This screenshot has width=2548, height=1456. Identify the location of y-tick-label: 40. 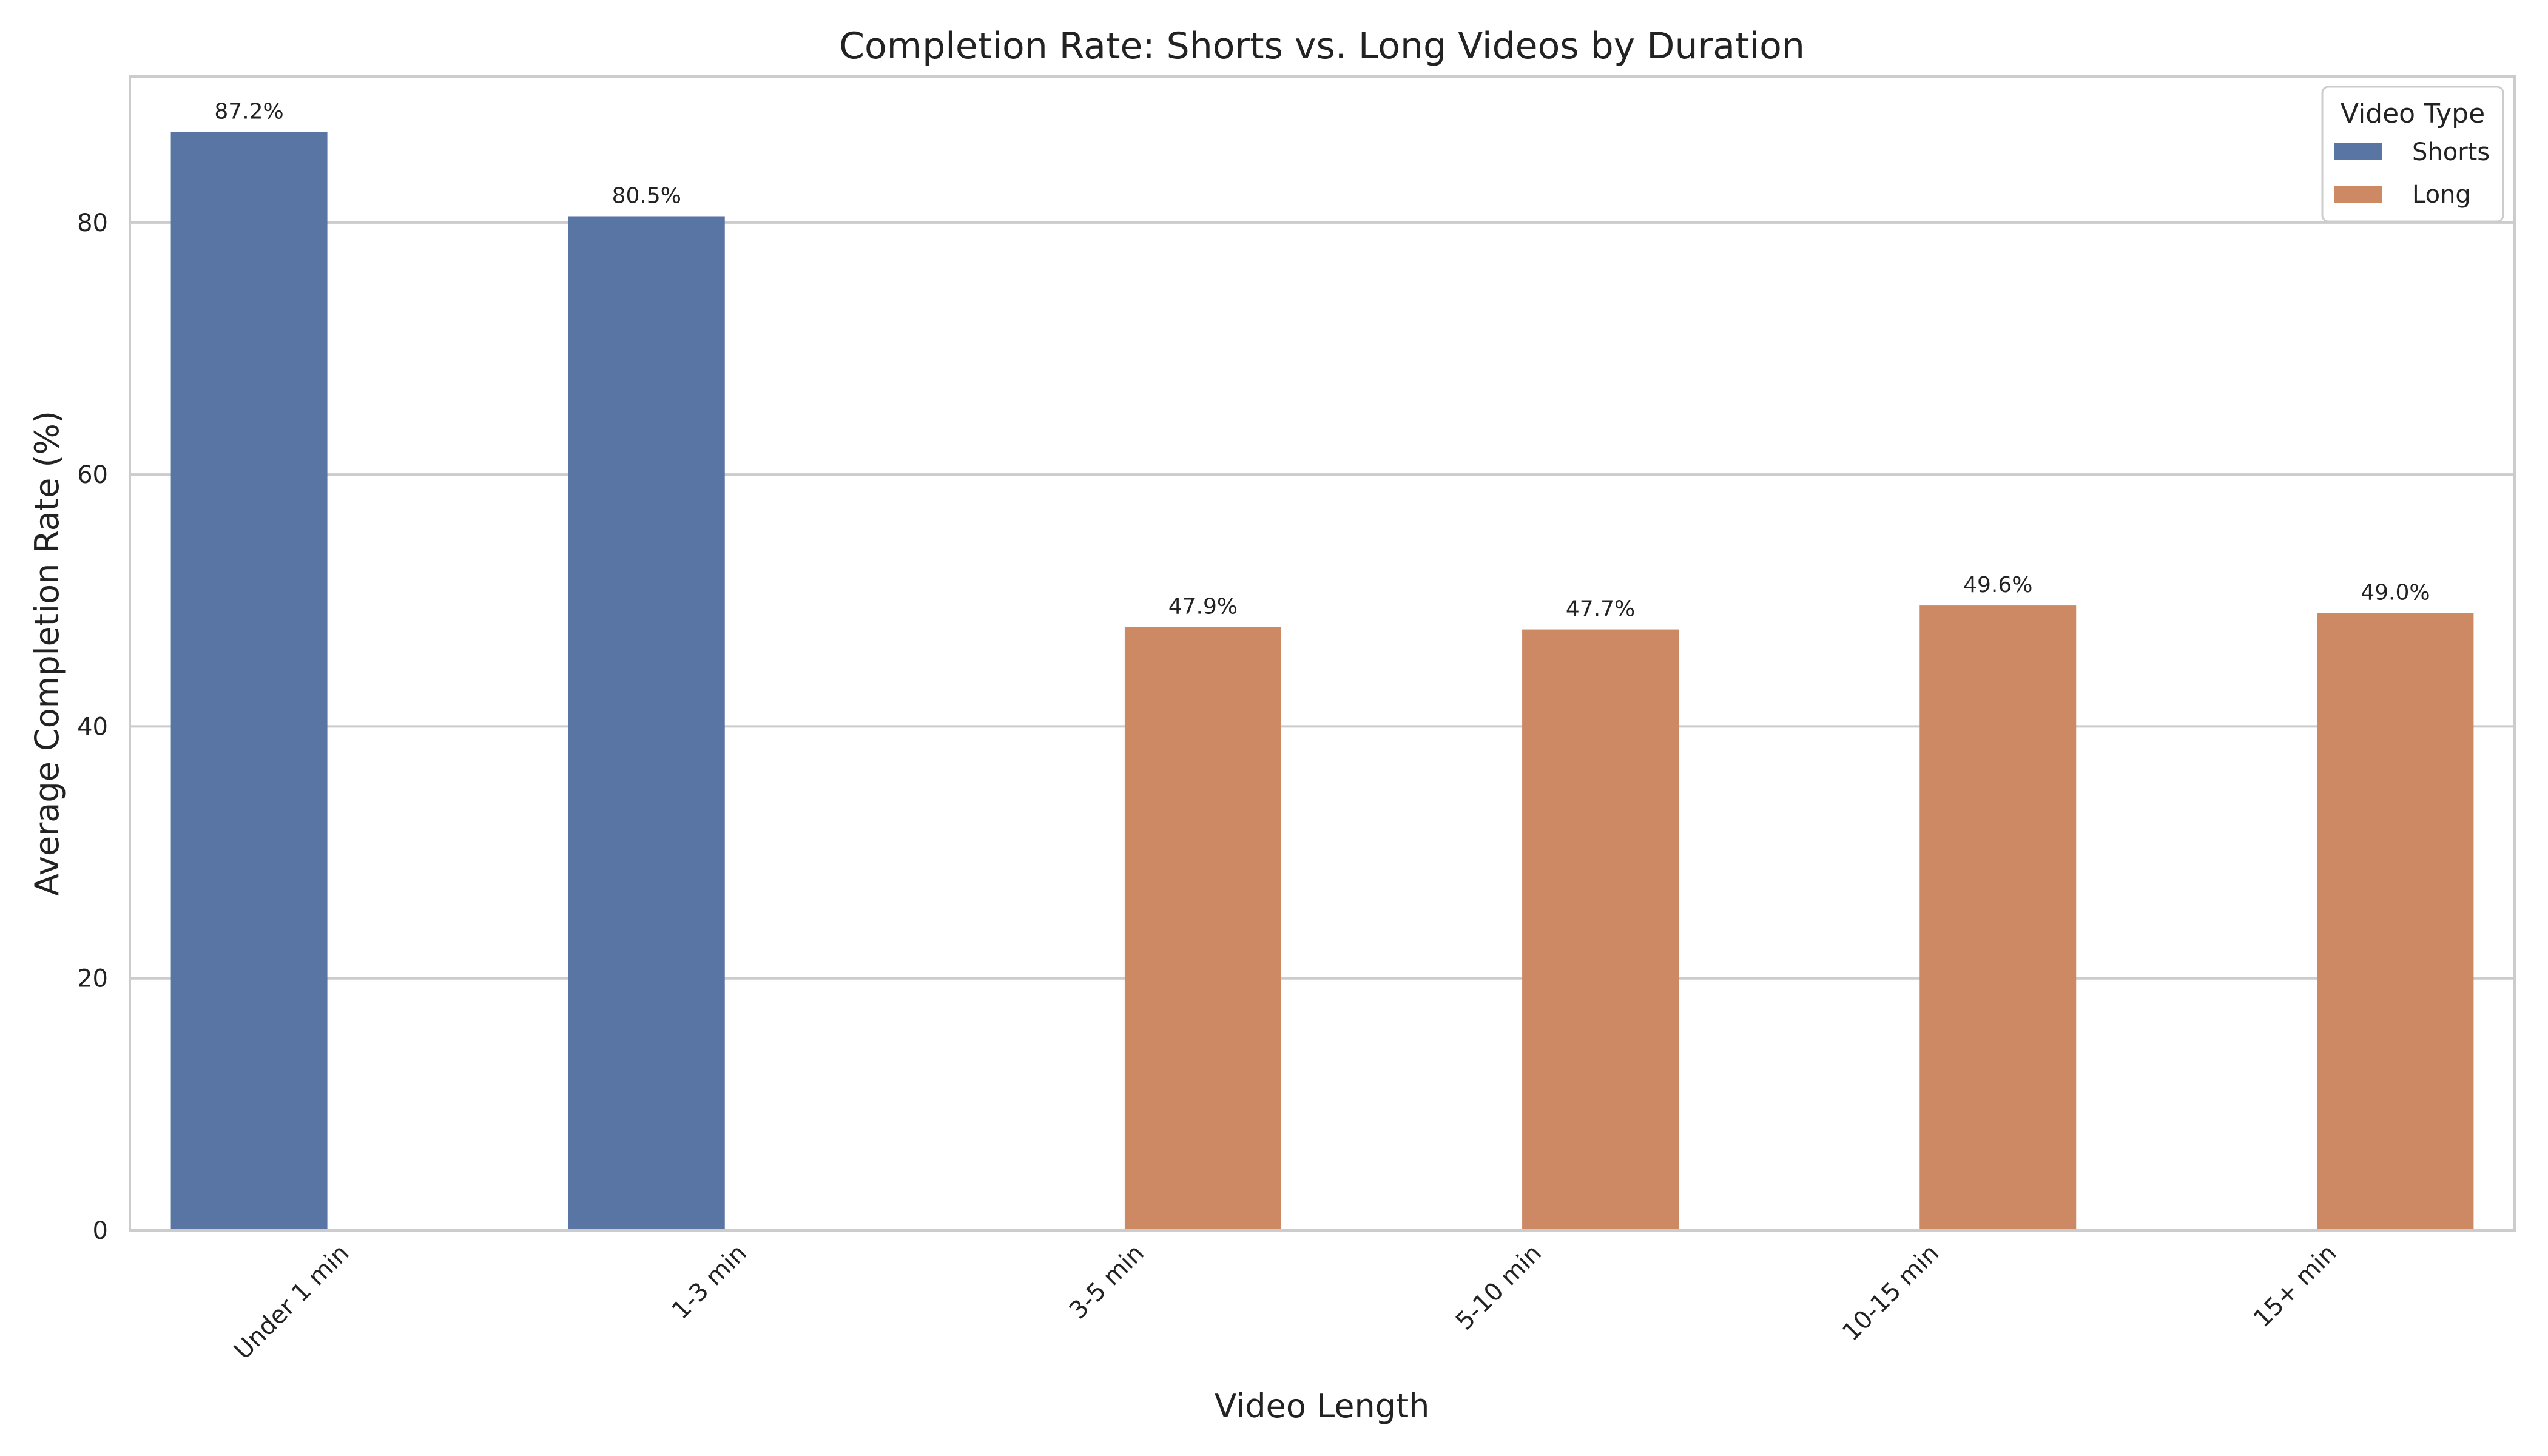
(92, 727).